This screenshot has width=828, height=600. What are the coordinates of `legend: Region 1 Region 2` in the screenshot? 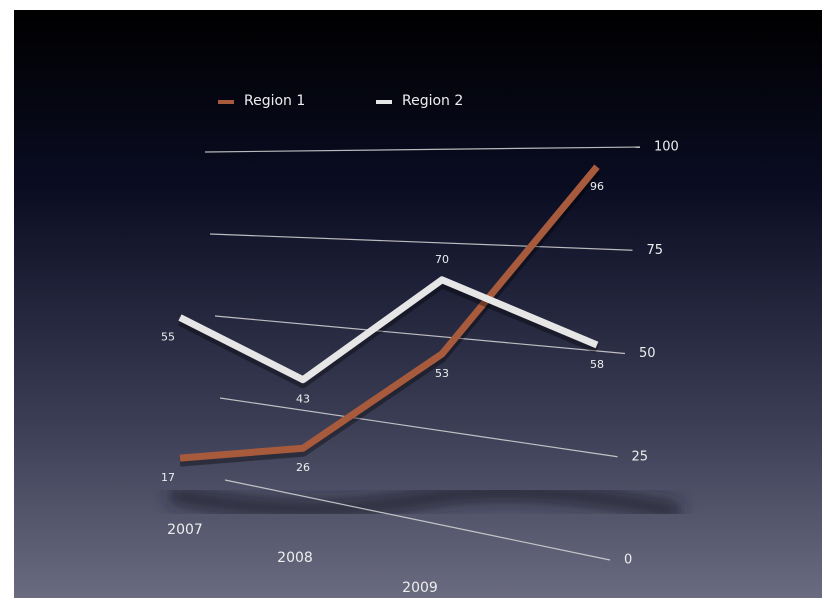 It's located at (340, 101).